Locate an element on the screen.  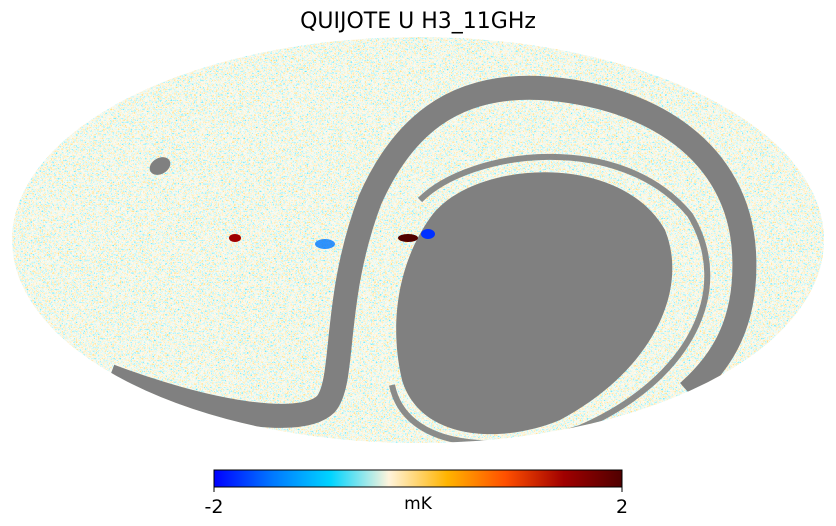
plane-features is located at coordinates (332, 239).